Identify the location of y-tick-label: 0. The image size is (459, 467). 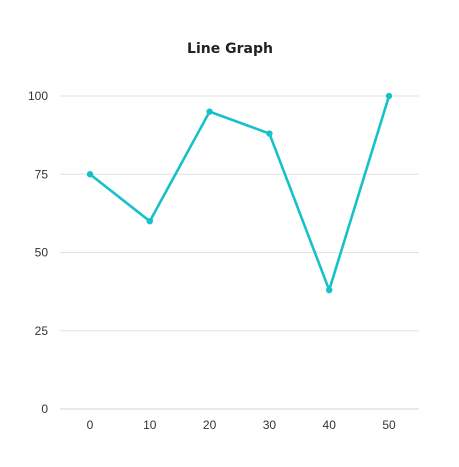
(44, 409).